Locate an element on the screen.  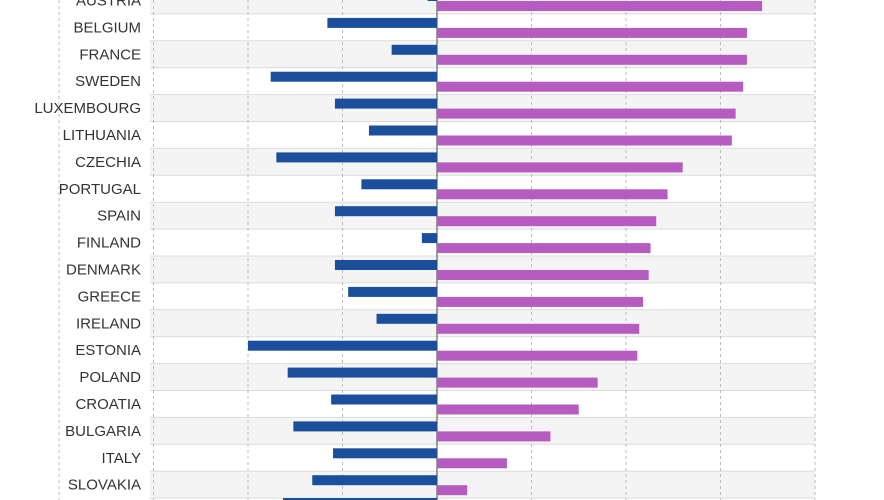
category-label: DENMARK is located at coordinates (103, 269).